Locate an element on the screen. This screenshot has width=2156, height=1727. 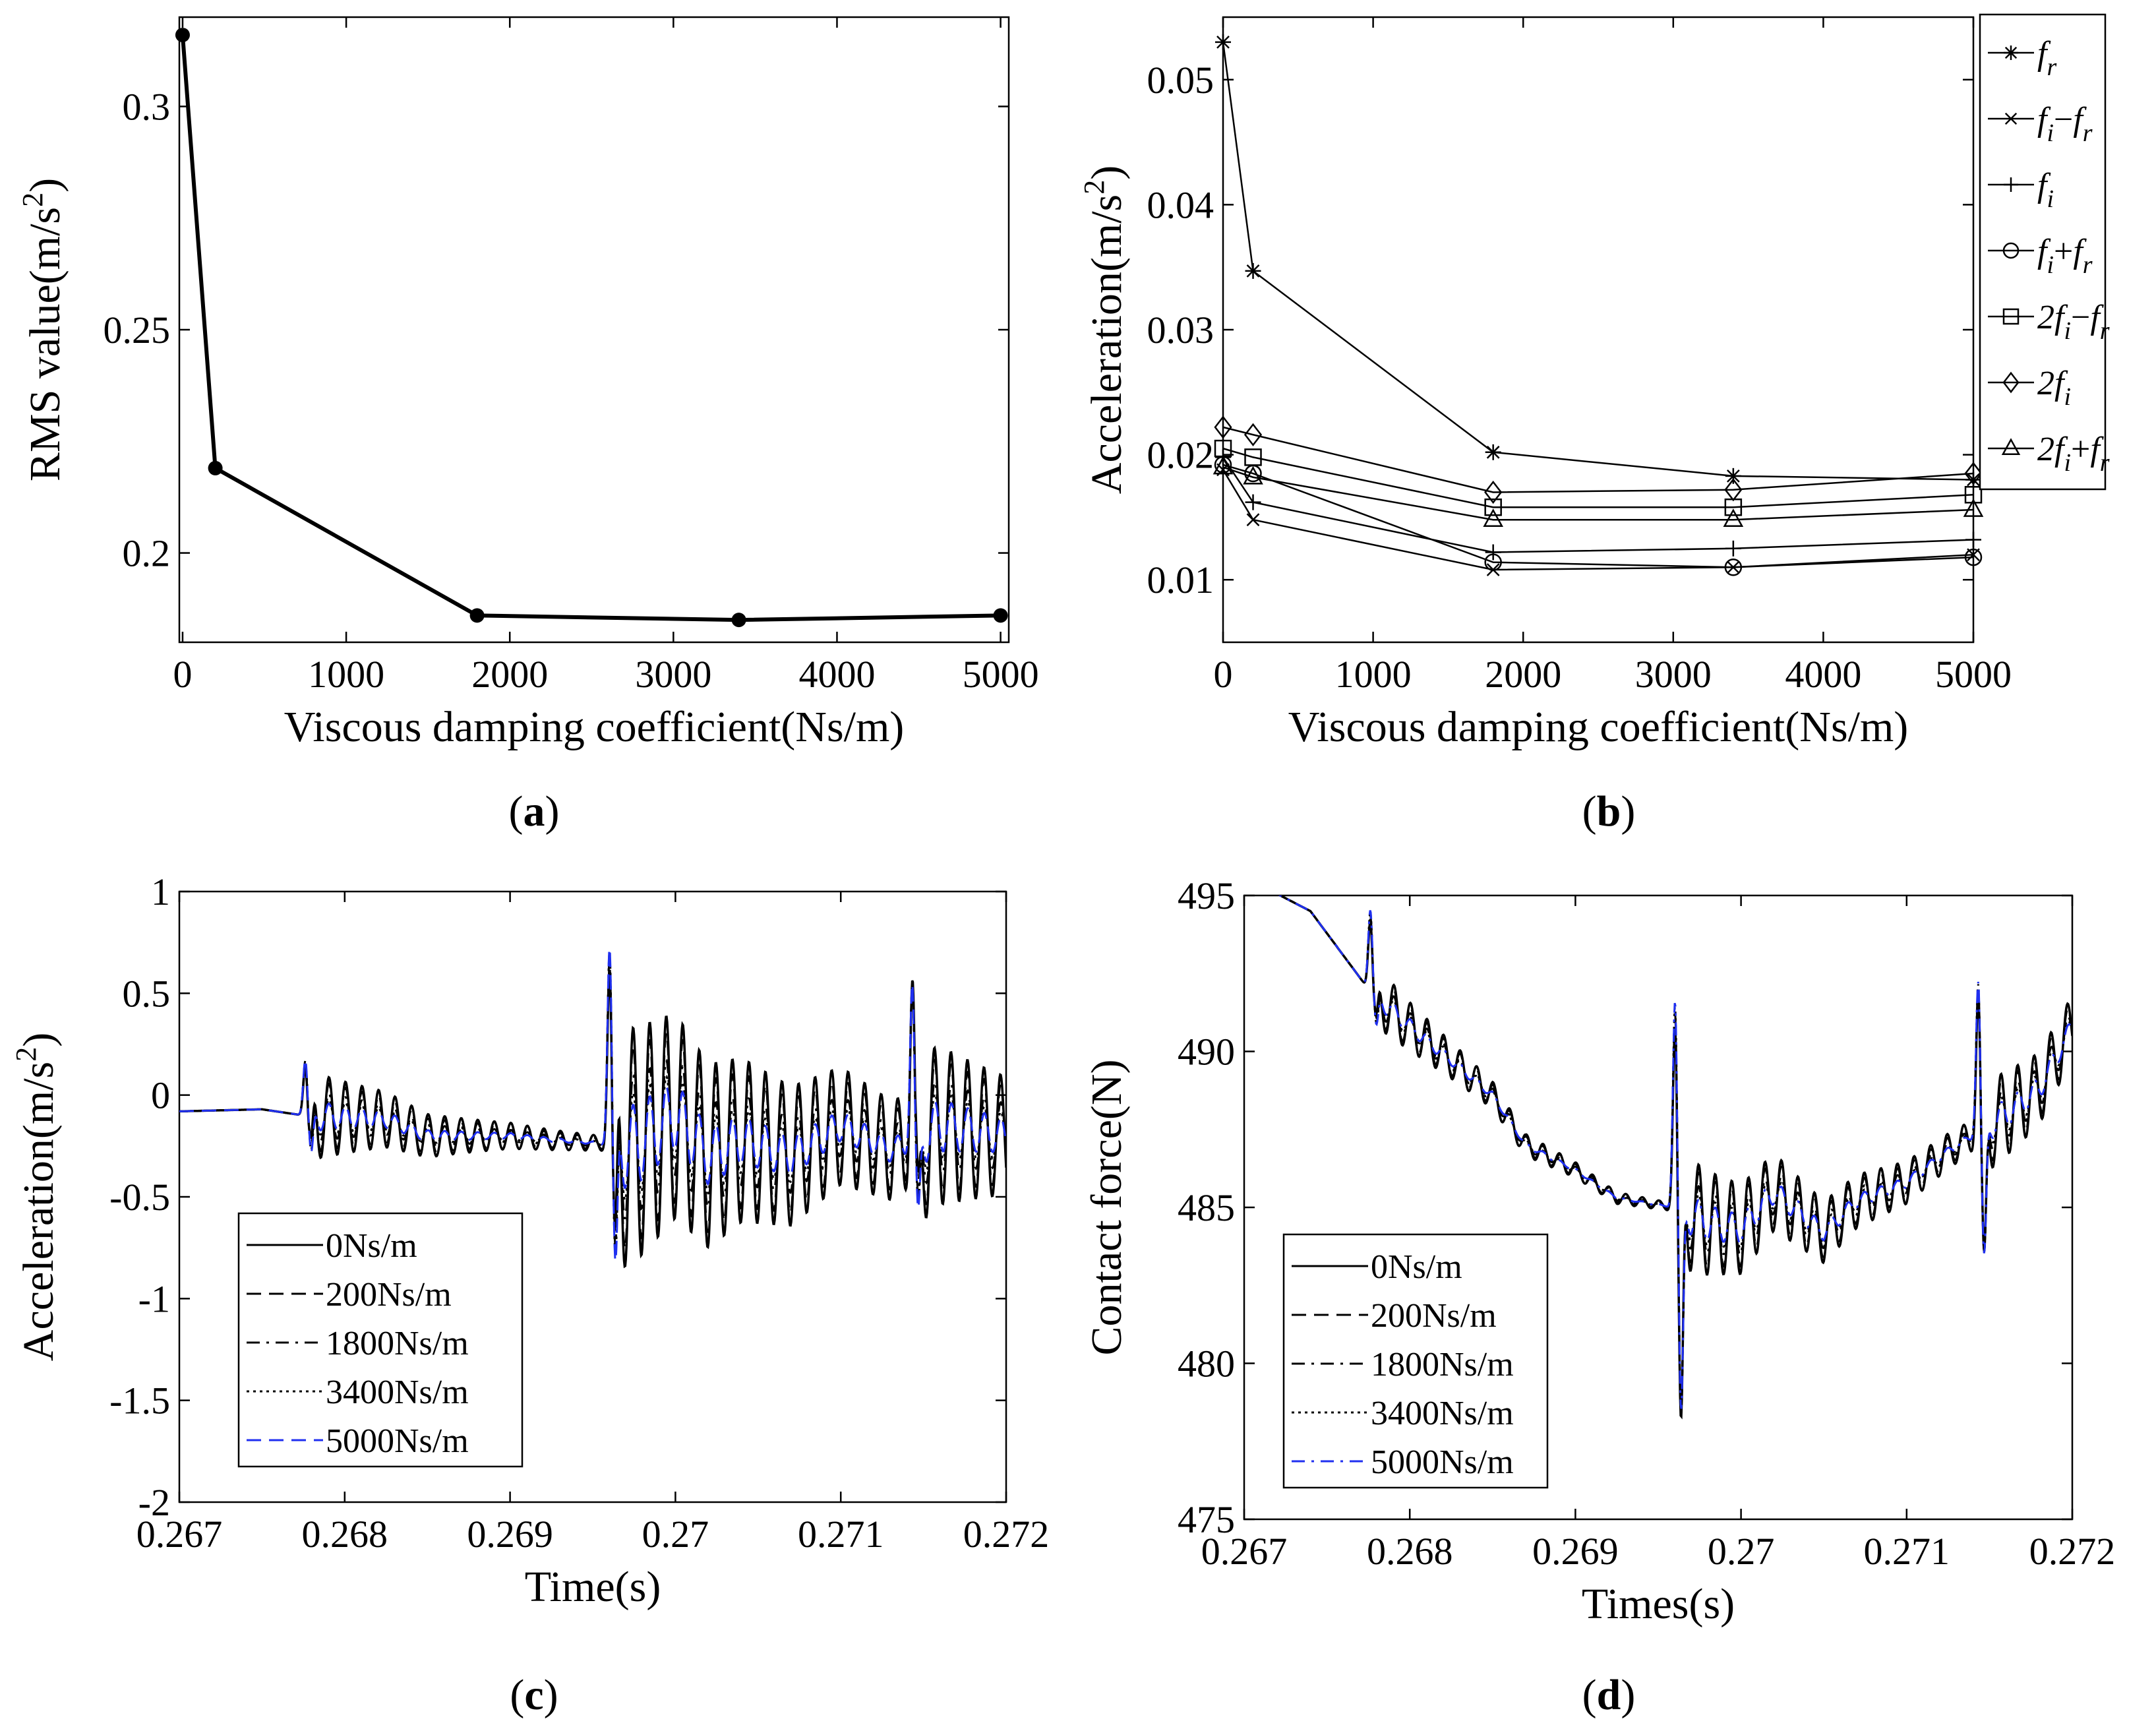
legend-item: 1800Ns/m is located at coordinates (358, 1344).